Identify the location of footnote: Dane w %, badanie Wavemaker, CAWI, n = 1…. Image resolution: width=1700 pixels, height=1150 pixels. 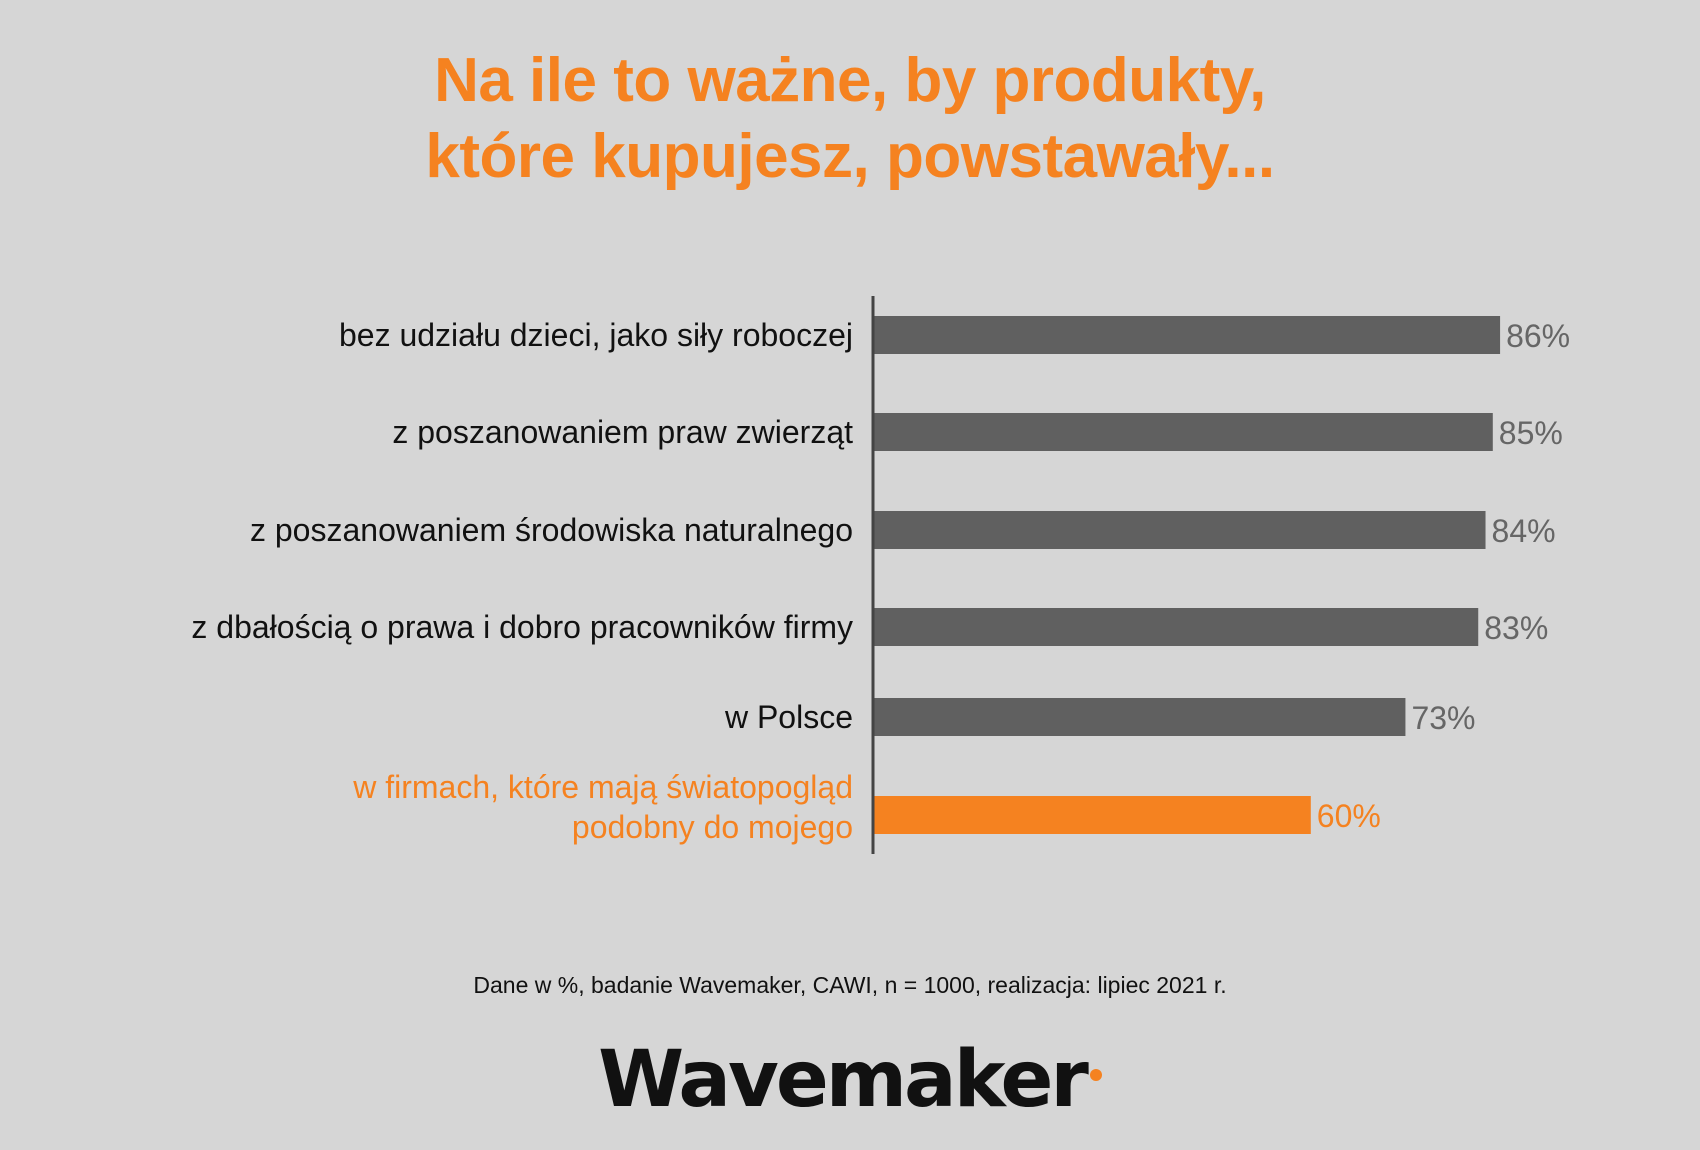
(850, 985).